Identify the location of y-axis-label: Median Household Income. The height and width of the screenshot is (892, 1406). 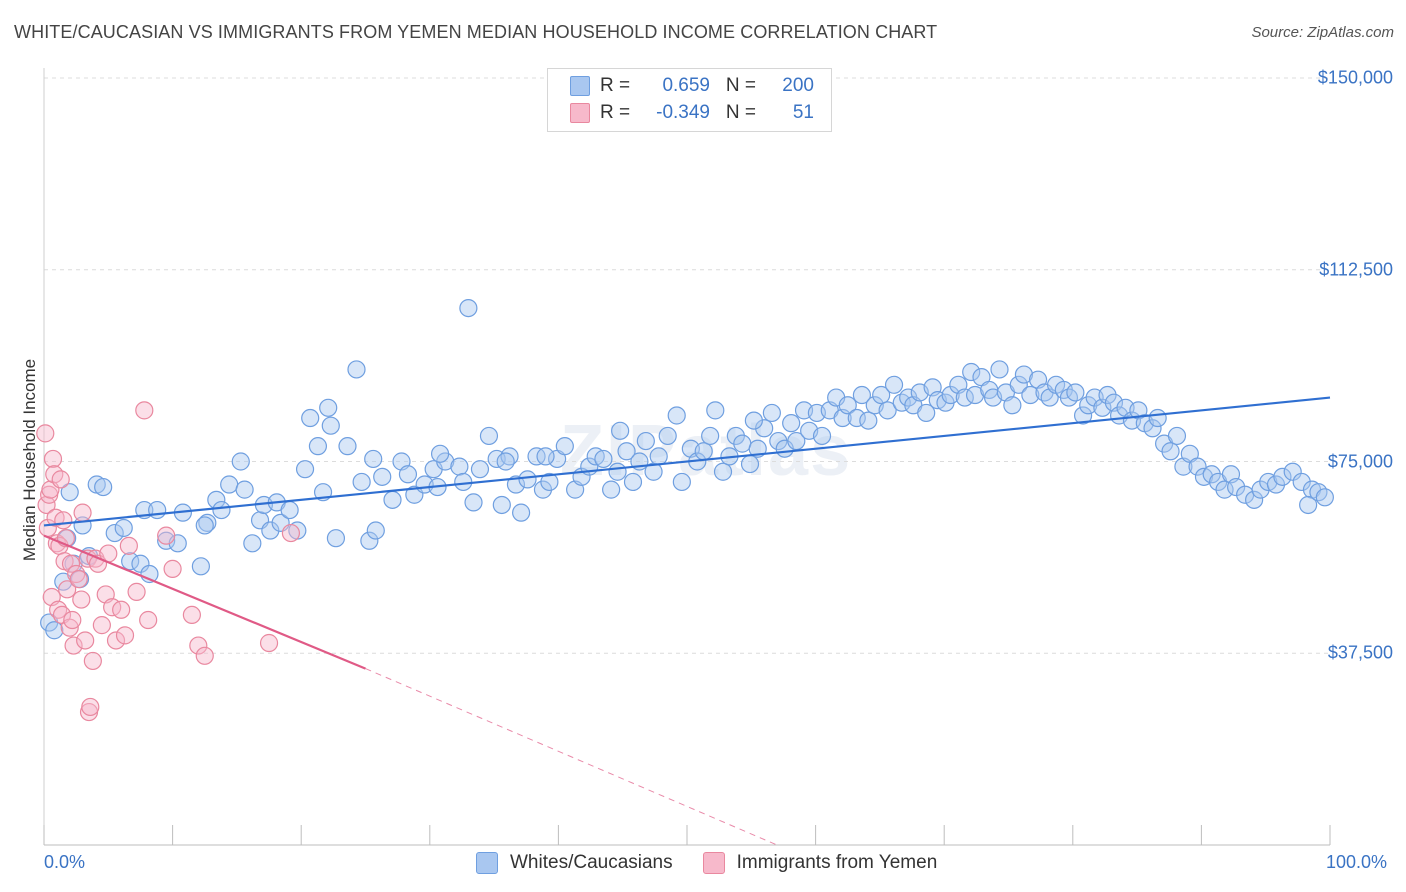
(29, 460).